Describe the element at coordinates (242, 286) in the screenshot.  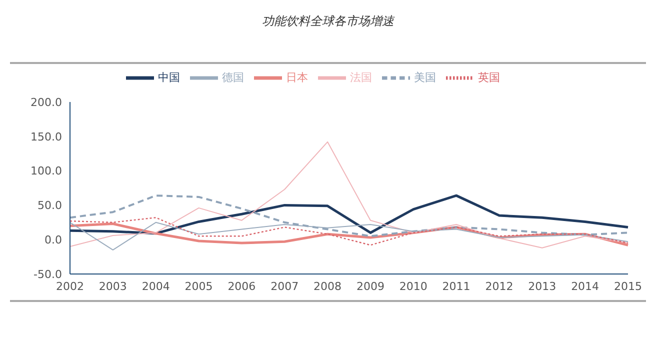
I see `x-tick-label: 2006` at that location.